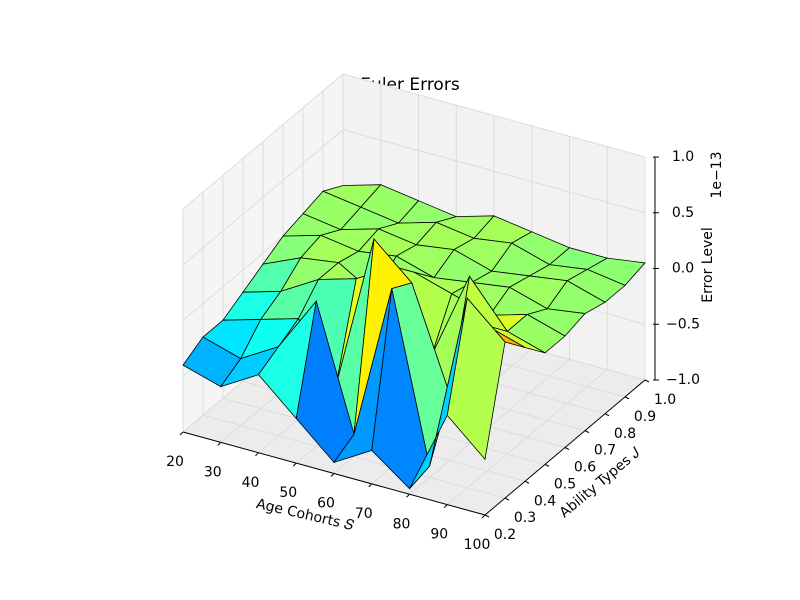 This screenshot has width=800, height=600. I want to click on x-tick-label: 20, so click(175, 462).